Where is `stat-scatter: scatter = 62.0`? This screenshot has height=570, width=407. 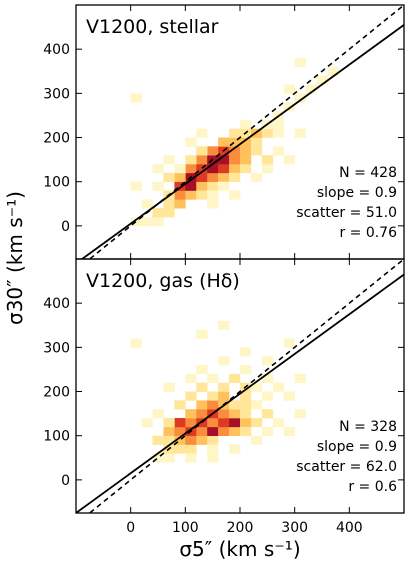
stat-scatter: scatter = 62.0 is located at coordinates (346, 467).